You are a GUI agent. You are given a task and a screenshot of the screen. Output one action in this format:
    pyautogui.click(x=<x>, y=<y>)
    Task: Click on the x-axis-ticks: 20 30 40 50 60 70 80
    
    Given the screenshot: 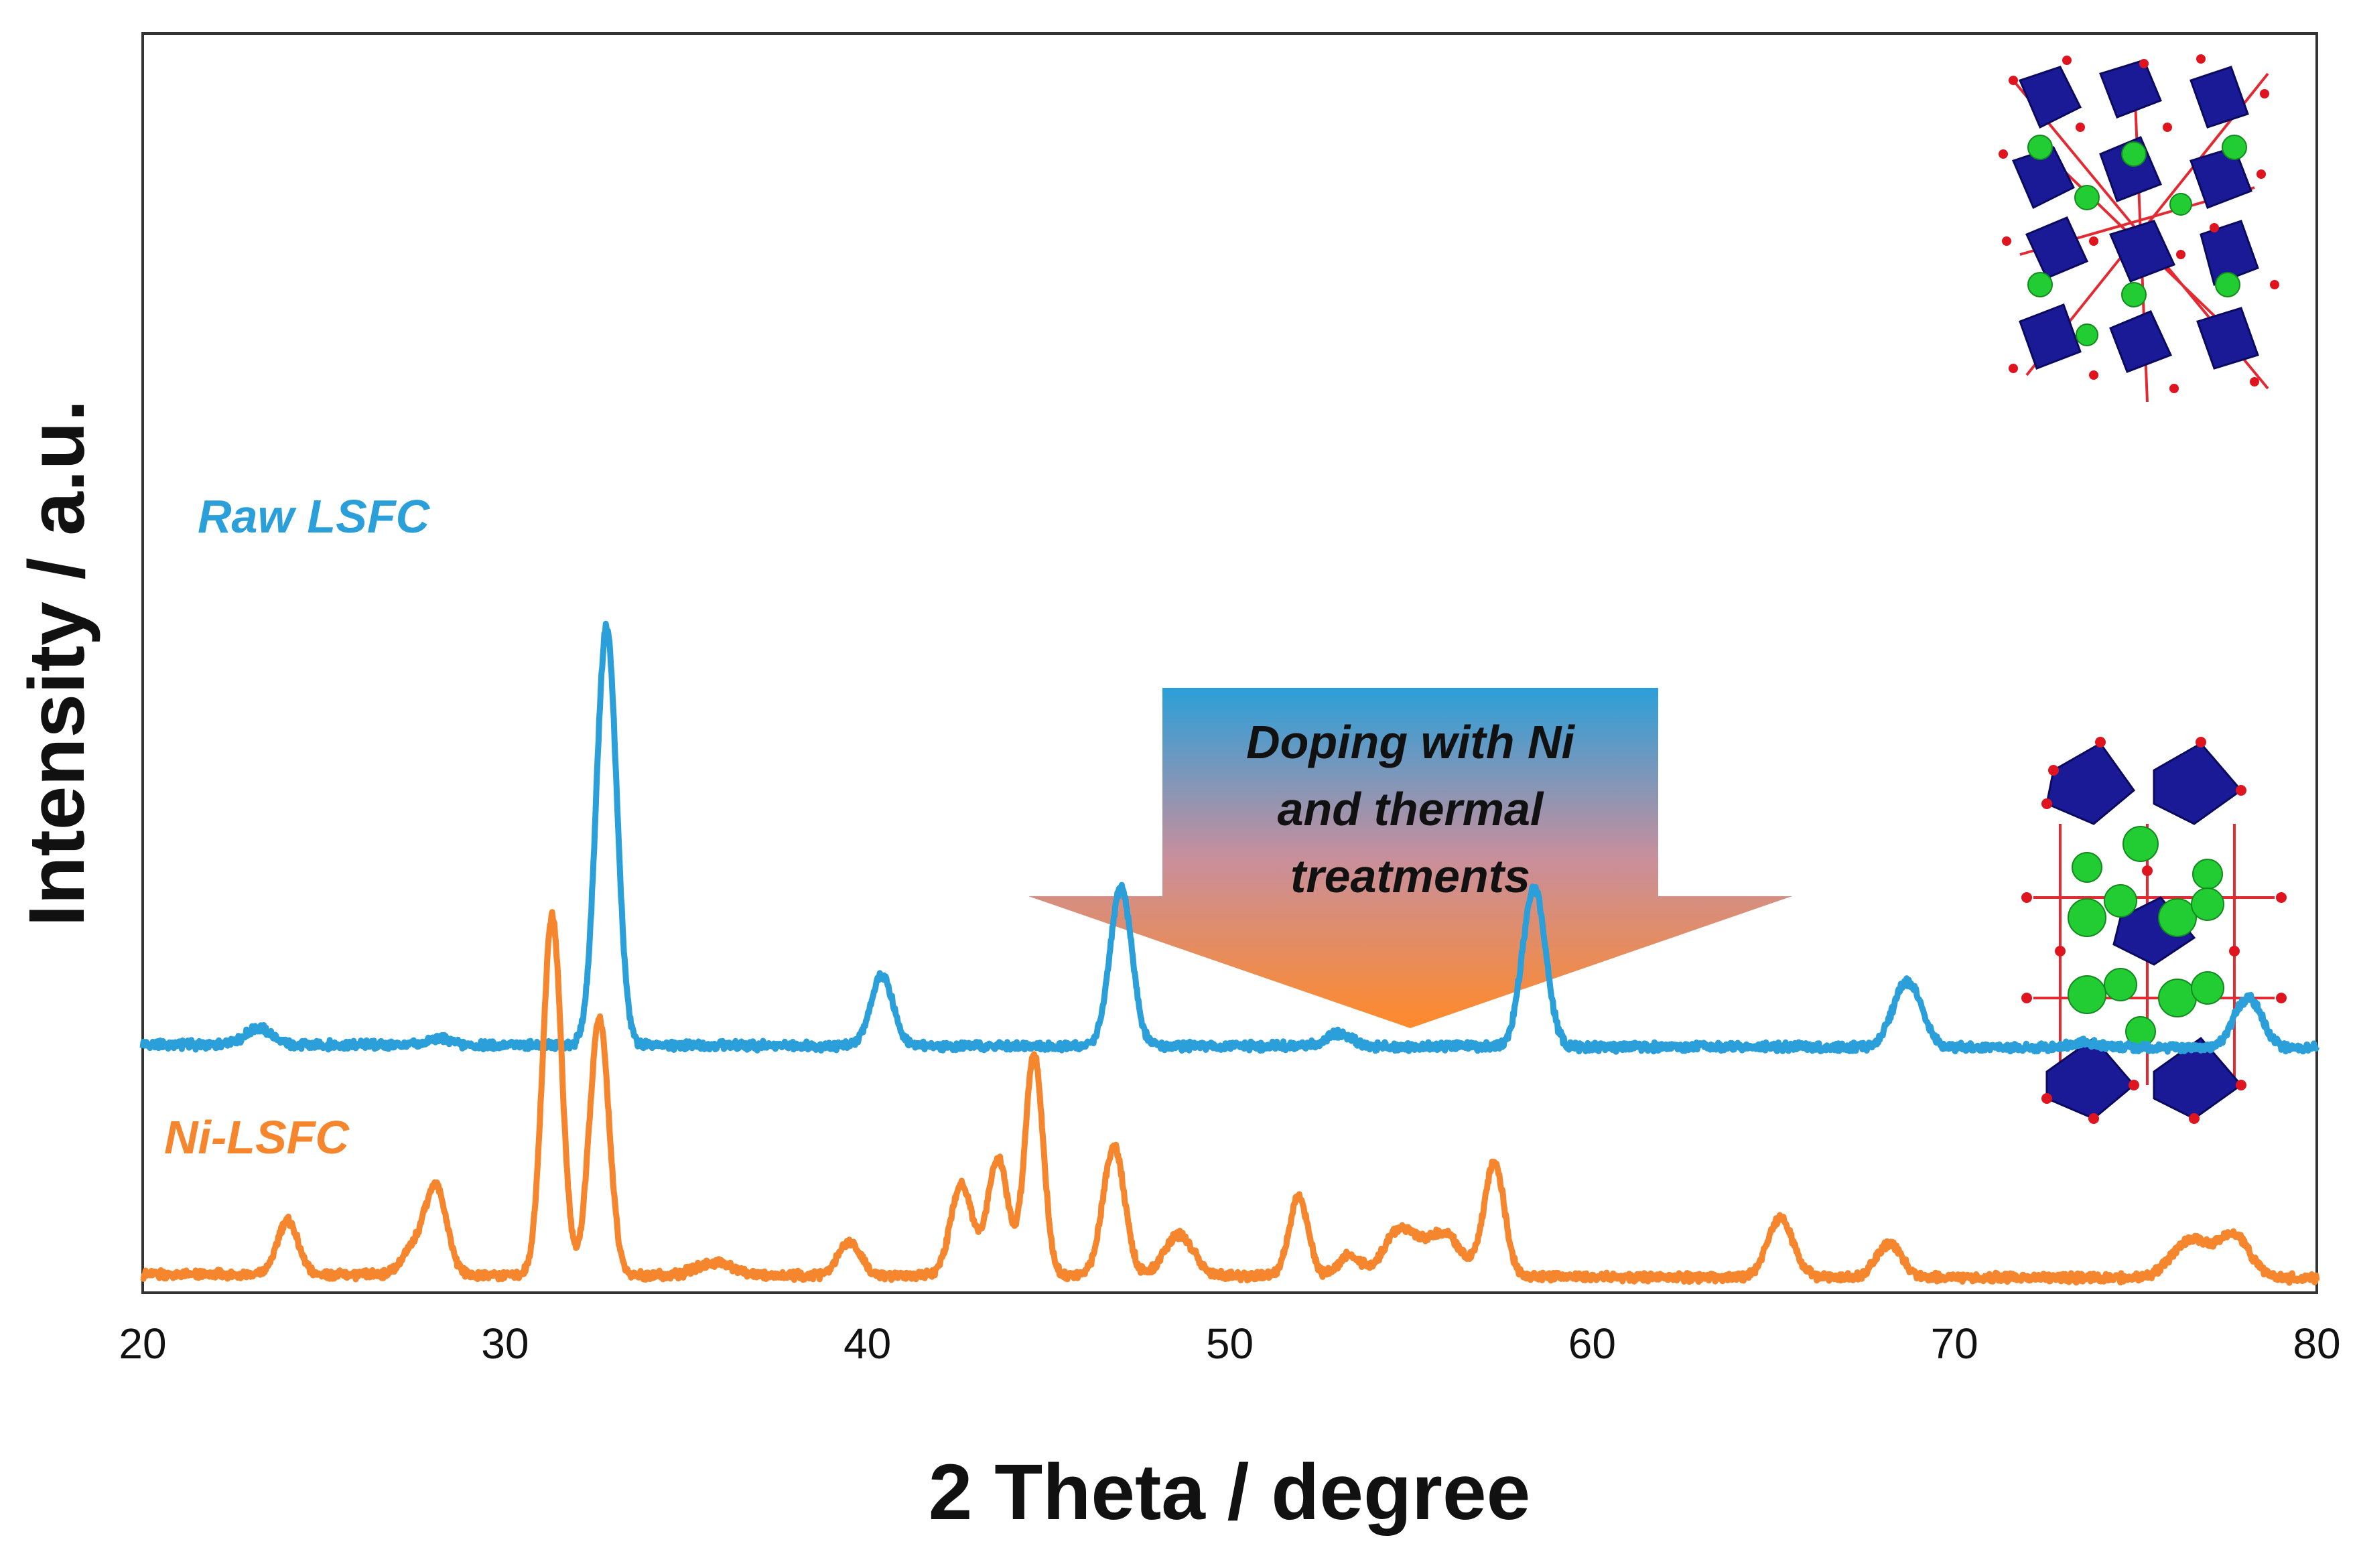 What is the action you would take?
    pyautogui.click(x=1229, y=1344)
    